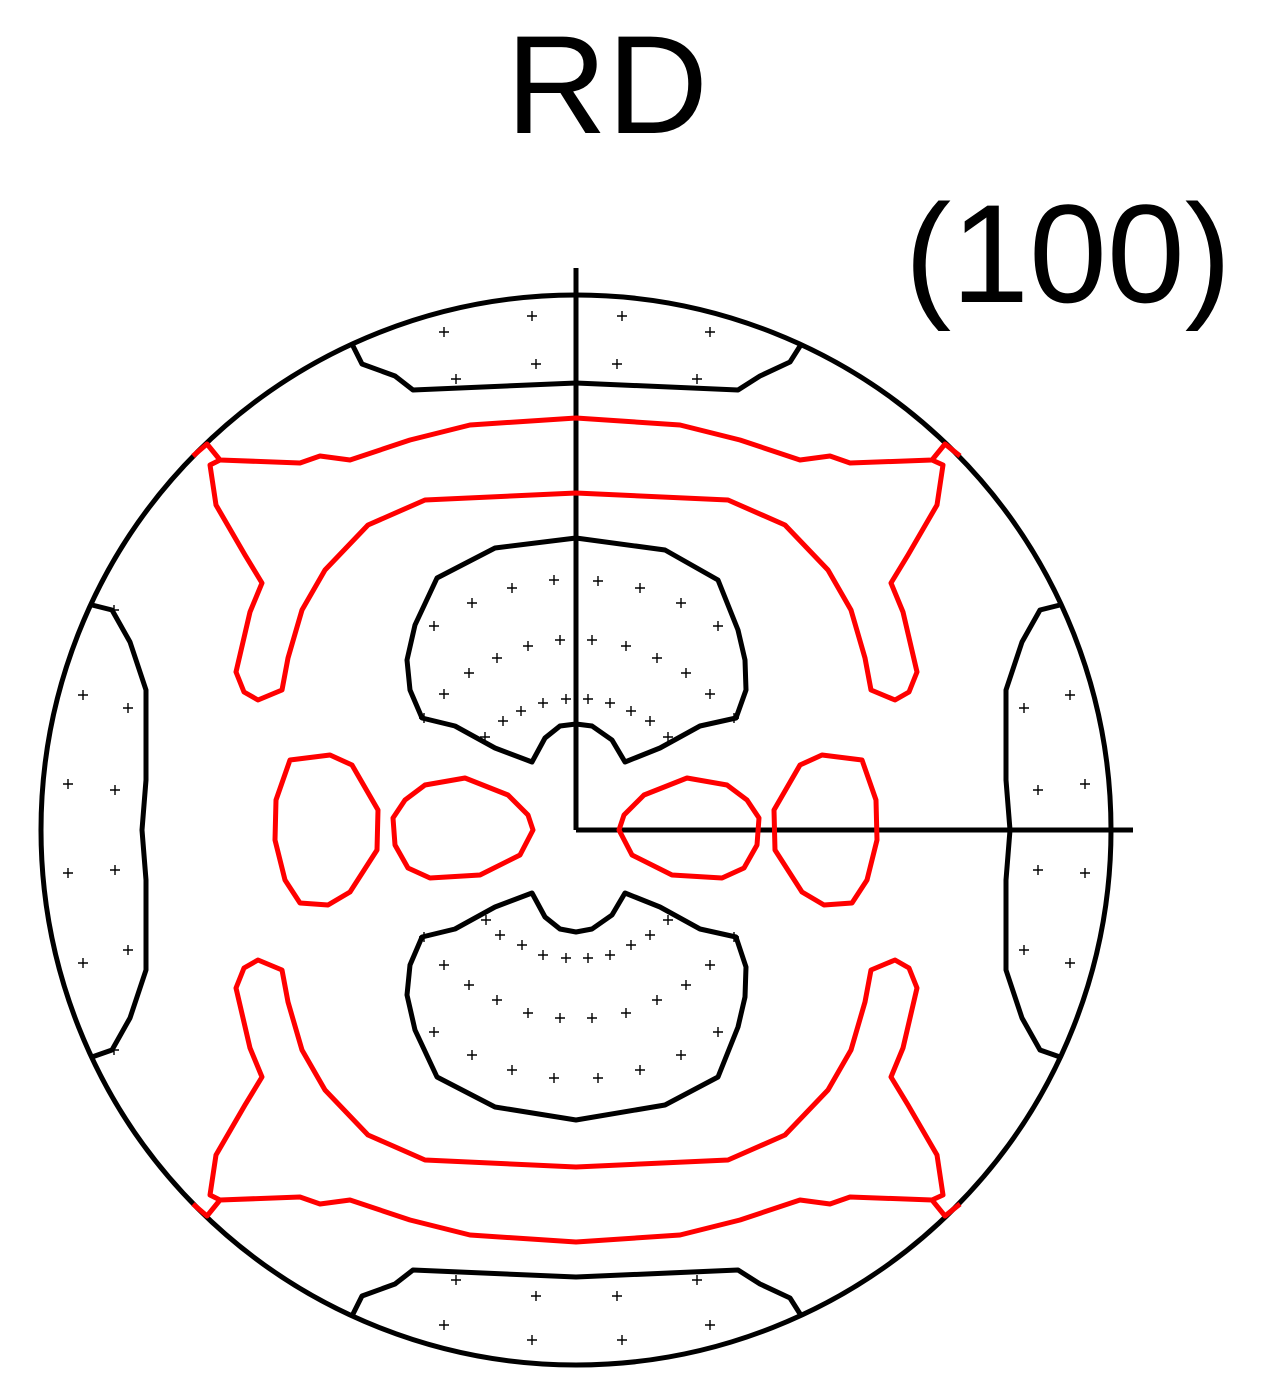 This screenshot has height=1396, width=1270. Describe the element at coordinates (607, 84) in the screenshot. I see `rd-label: RD` at that location.